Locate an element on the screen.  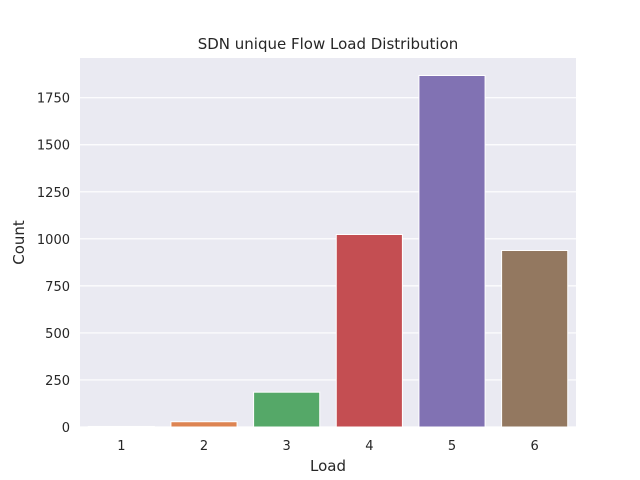
y-tick-label: 0 is located at coordinates (66, 428).